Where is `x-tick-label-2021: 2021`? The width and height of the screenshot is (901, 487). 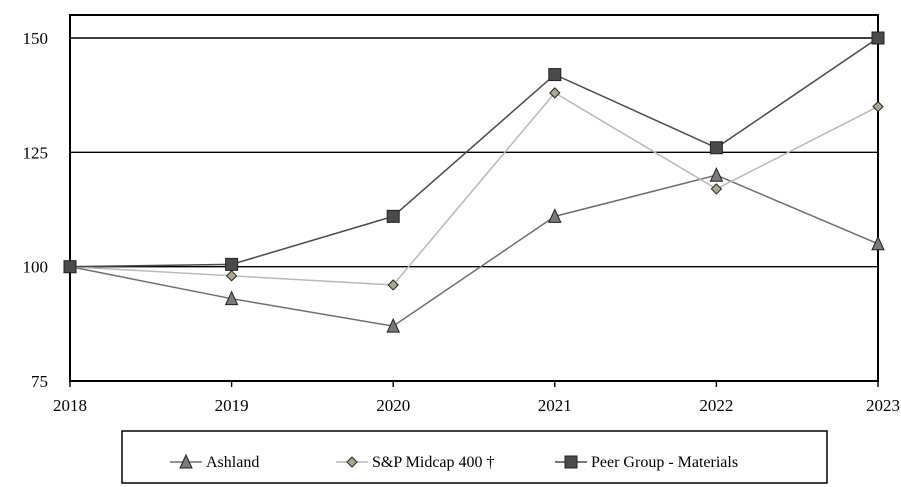 x-tick-label-2021: 2021 is located at coordinates (555, 405).